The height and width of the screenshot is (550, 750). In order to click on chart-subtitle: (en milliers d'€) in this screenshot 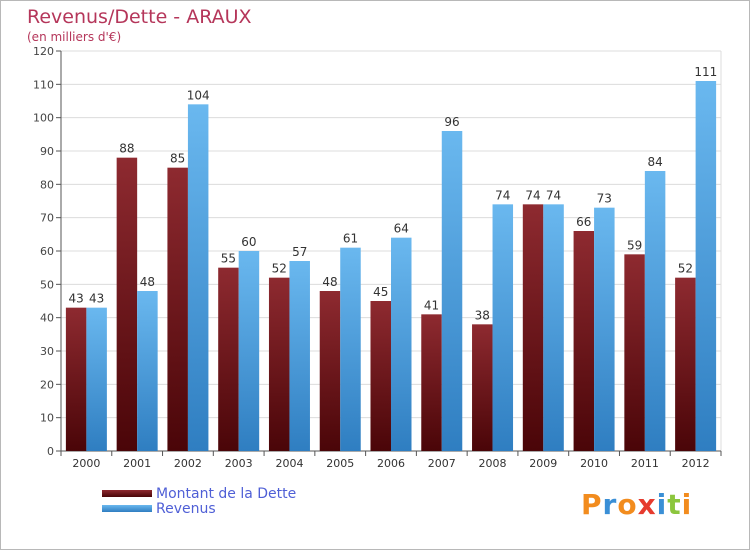, I will do `click(74, 37)`.